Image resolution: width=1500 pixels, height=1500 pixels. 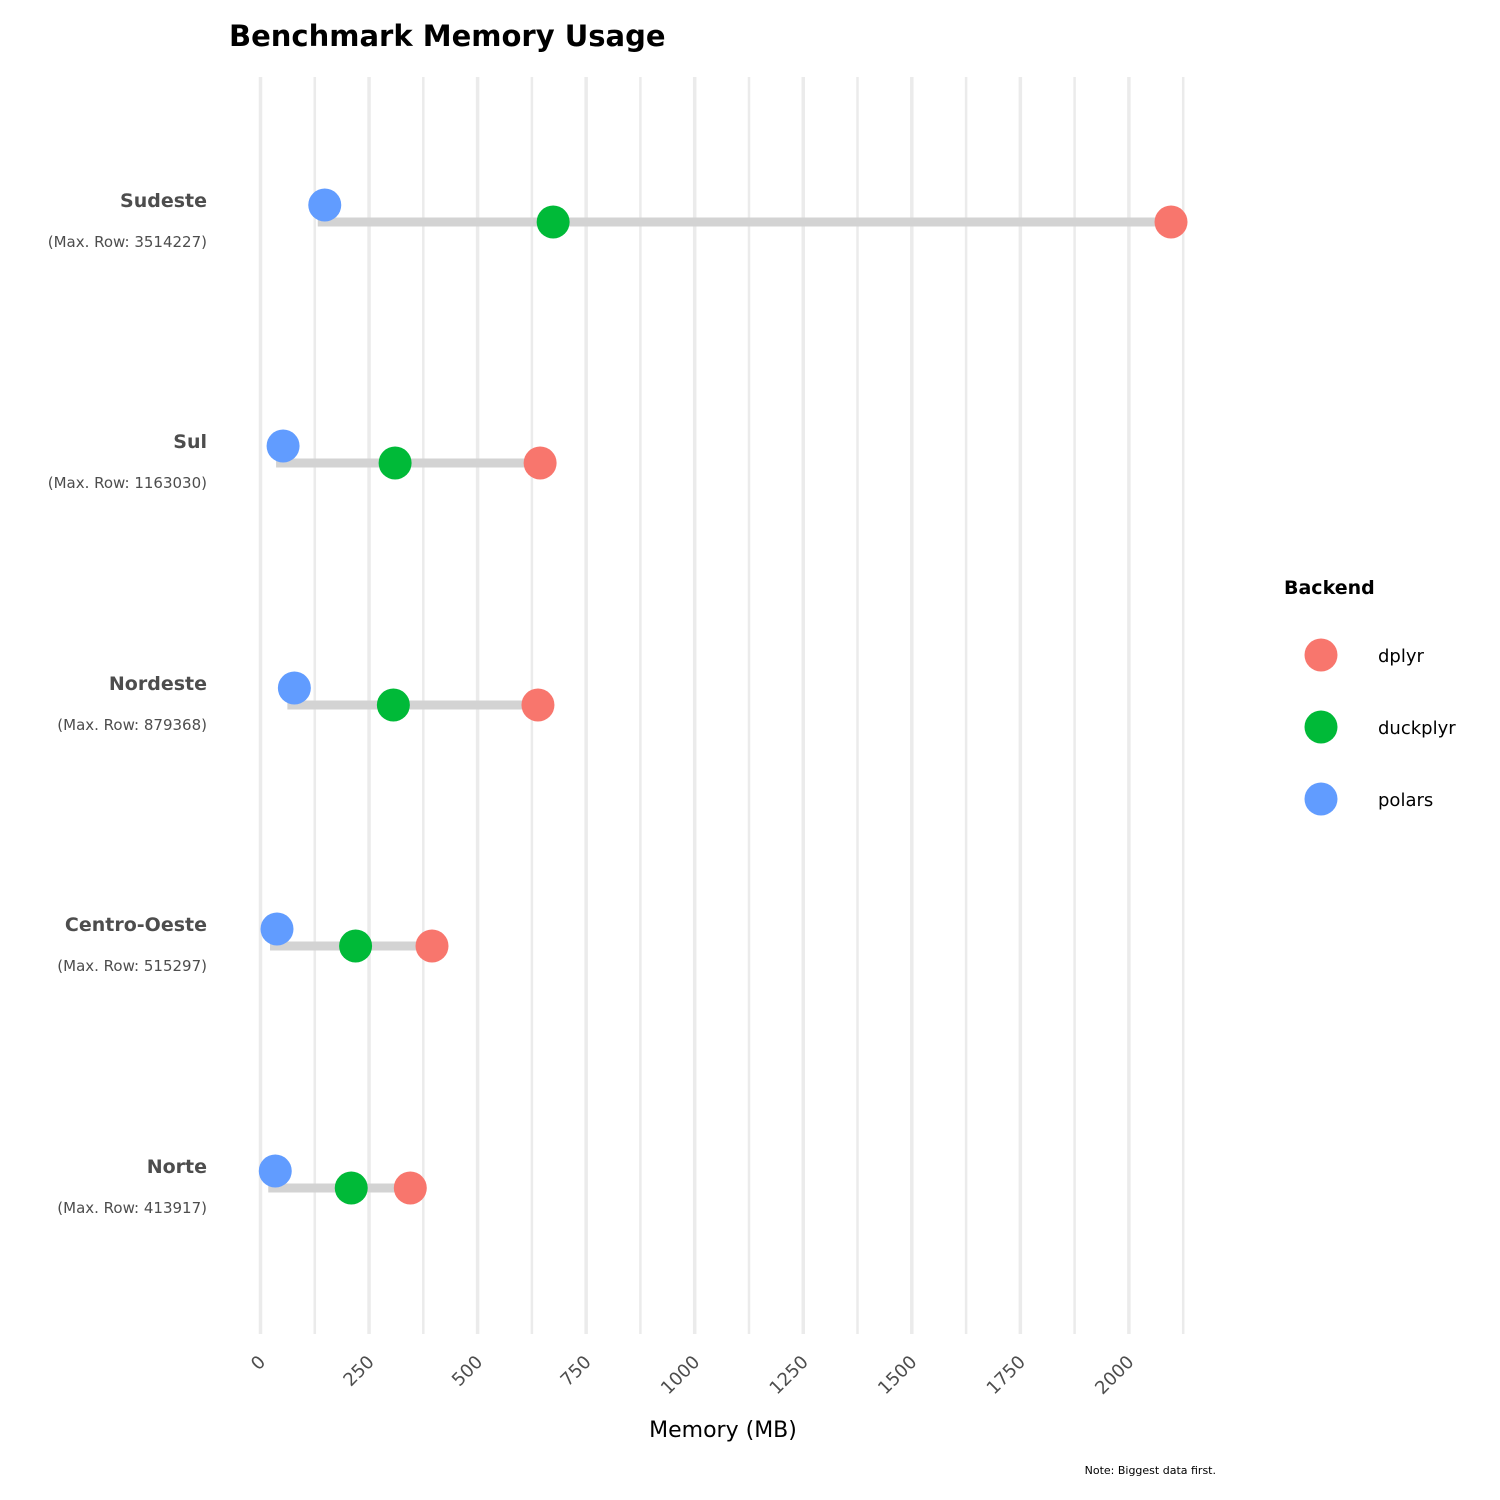 I want to click on category-label: Nordeste, so click(x=158, y=684).